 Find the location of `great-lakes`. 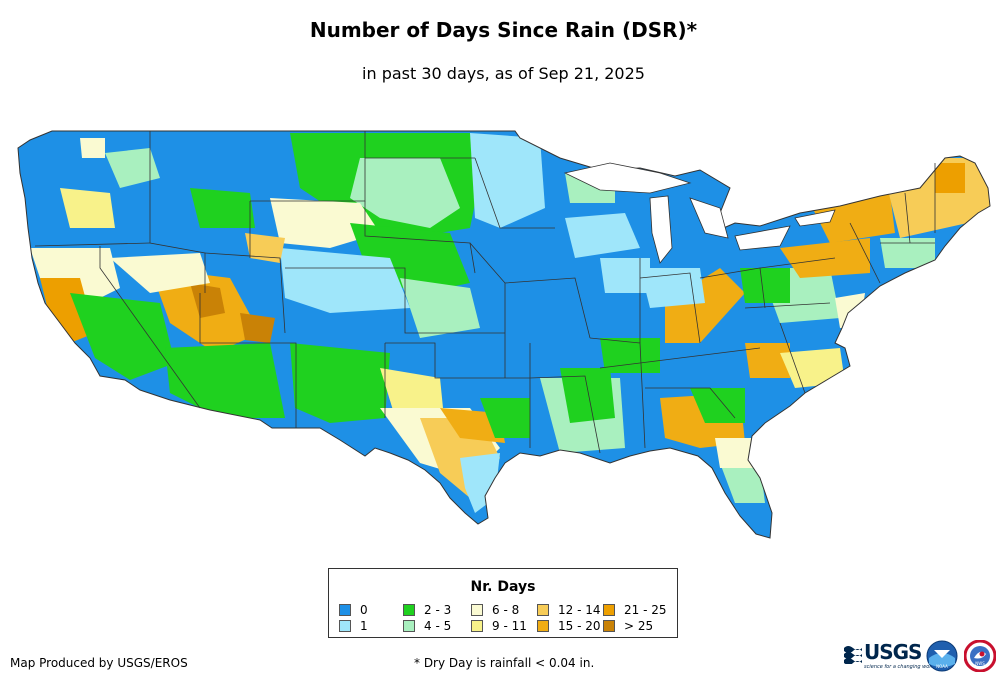

great-lakes is located at coordinates (699, 213).